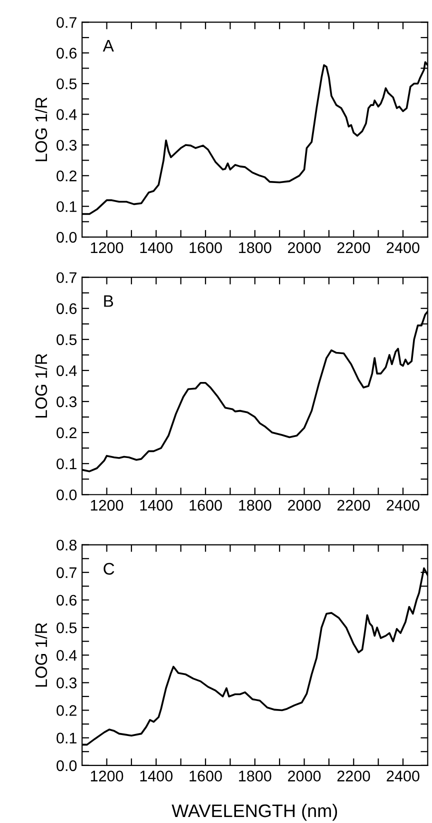 The height and width of the screenshot is (823, 432). I want to click on annotation: B, so click(109, 301).